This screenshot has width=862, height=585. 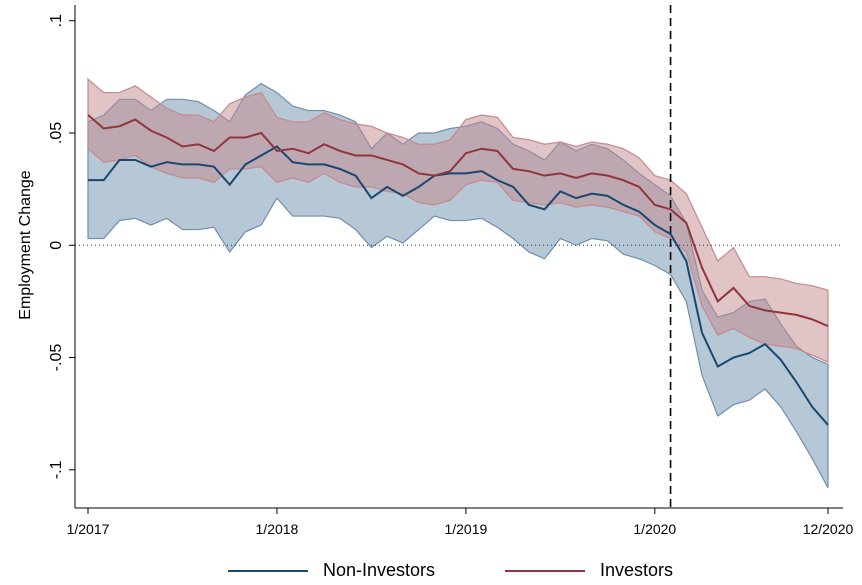 I want to click on x-tick-label: 1/2017, so click(x=88, y=529).